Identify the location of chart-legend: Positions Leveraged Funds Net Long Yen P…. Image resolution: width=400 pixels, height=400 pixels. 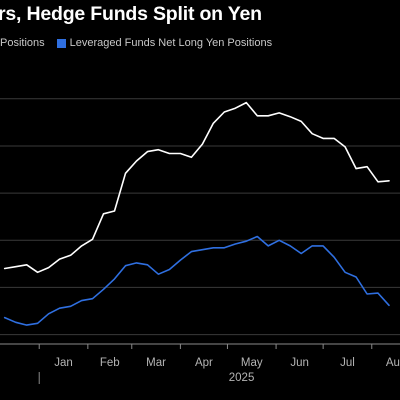
(136, 43).